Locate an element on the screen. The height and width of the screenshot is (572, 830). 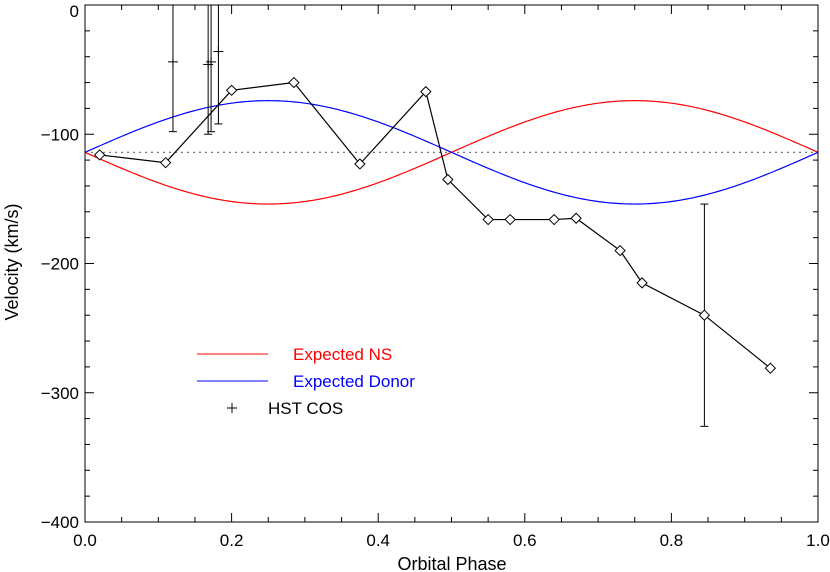
x-tick-label: 0.0 is located at coordinates (85, 540).